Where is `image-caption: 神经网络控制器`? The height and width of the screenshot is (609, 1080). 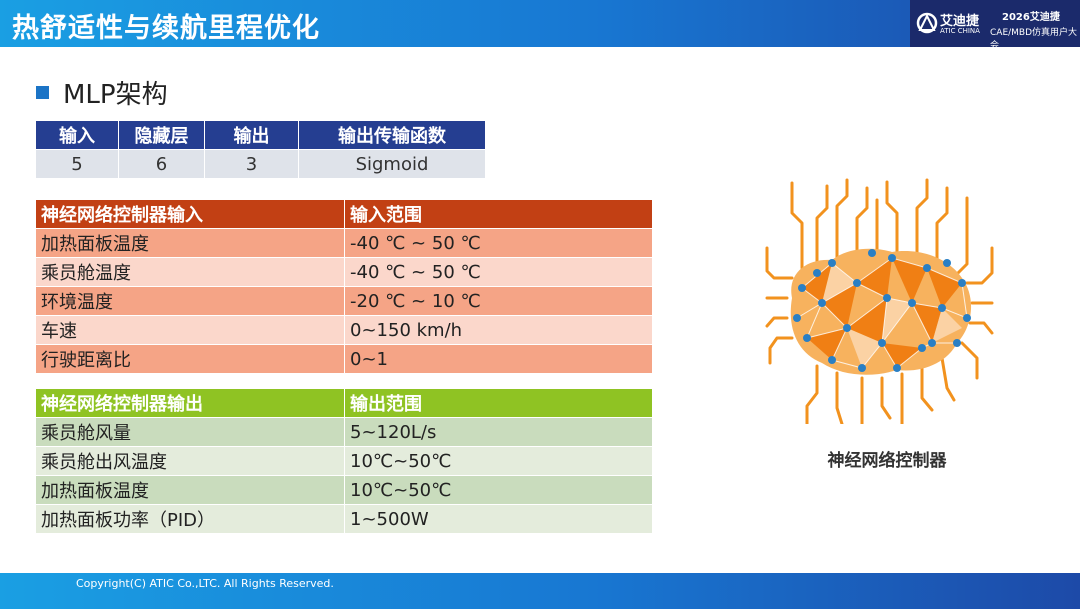 image-caption: 神经网络控制器 is located at coordinates (887, 461).